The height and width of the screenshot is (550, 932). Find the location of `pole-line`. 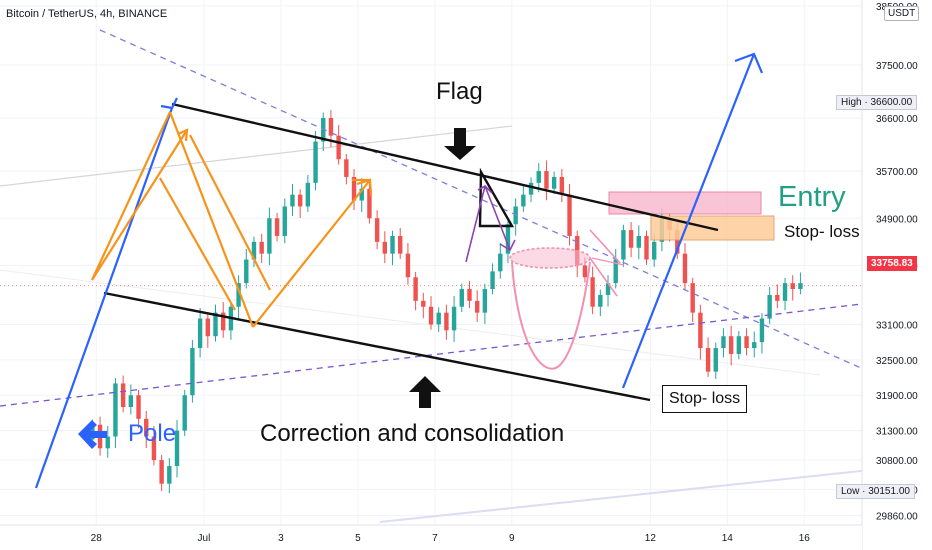

pole-line is located at coordinates (104, 298).